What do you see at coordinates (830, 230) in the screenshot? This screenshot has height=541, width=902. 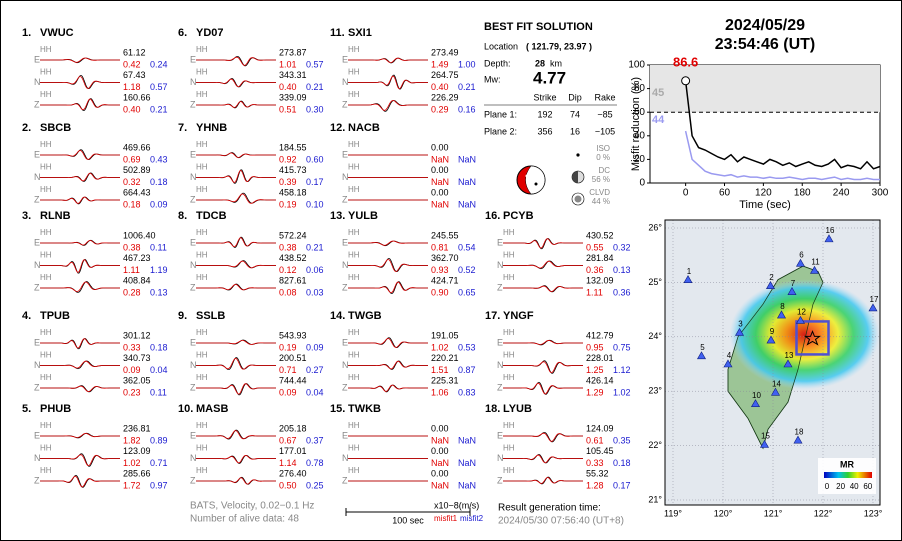 I see `station-marker-label: 16` at bounding box center [830, 230].